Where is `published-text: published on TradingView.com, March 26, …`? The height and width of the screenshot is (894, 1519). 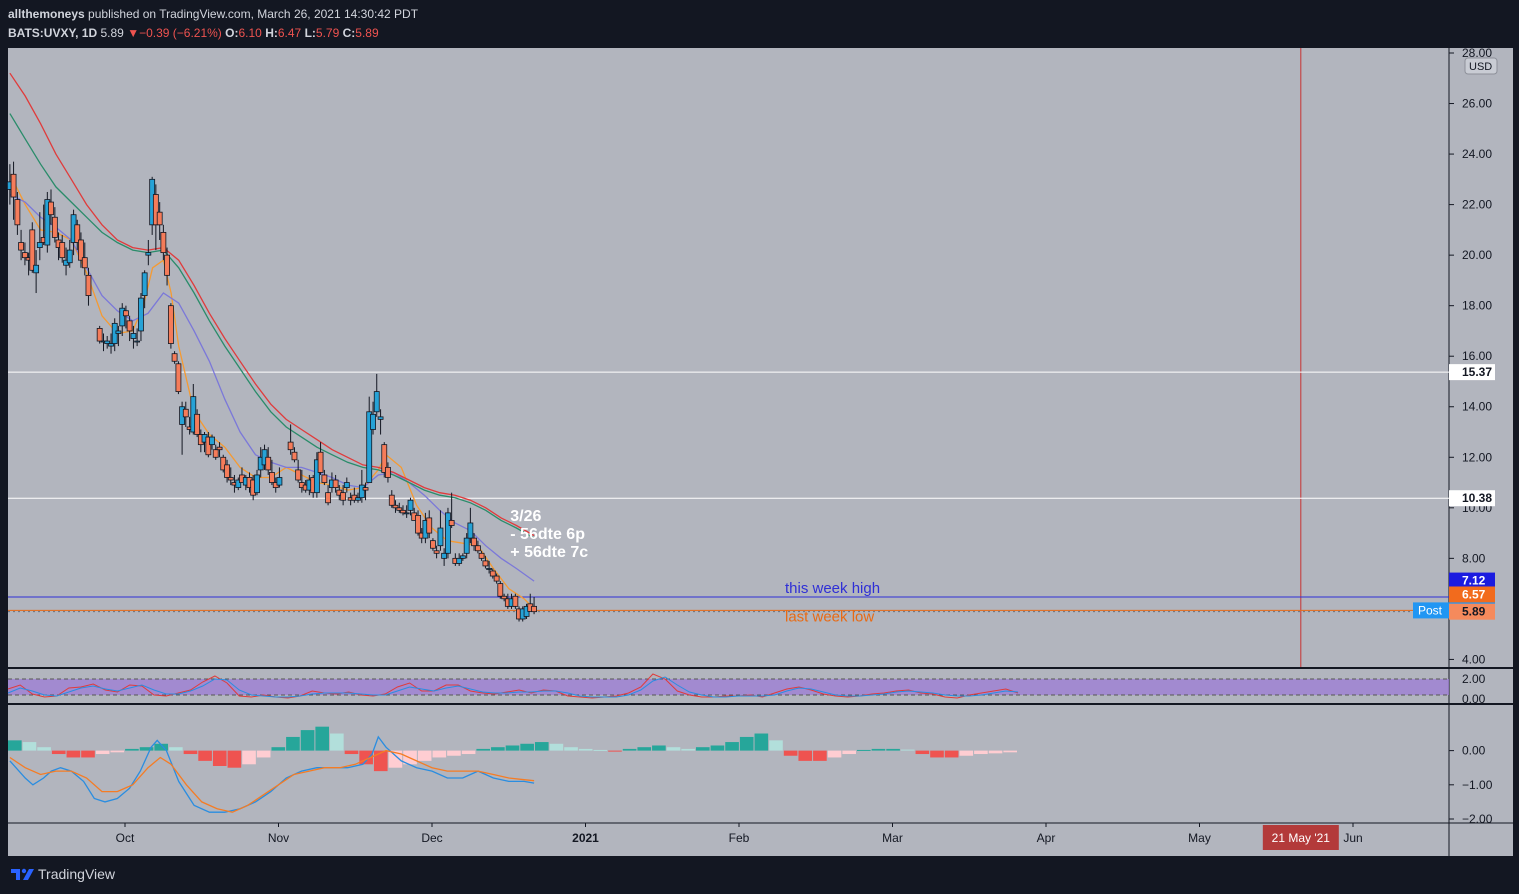
published-text: published on TradingView.com, March 26, … is located at coordinates (253, 14).